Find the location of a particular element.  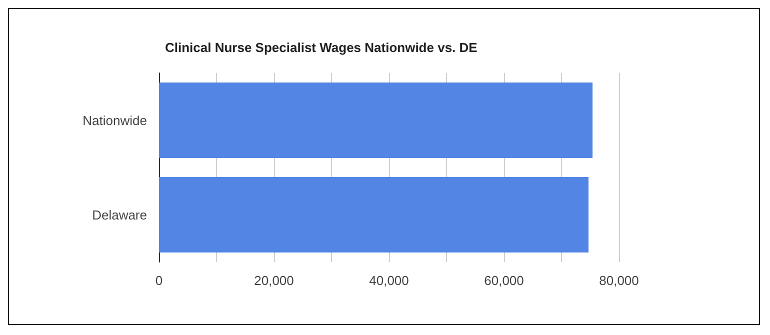

x-tick-label: 20,000 is located at coordinates (274, 280).